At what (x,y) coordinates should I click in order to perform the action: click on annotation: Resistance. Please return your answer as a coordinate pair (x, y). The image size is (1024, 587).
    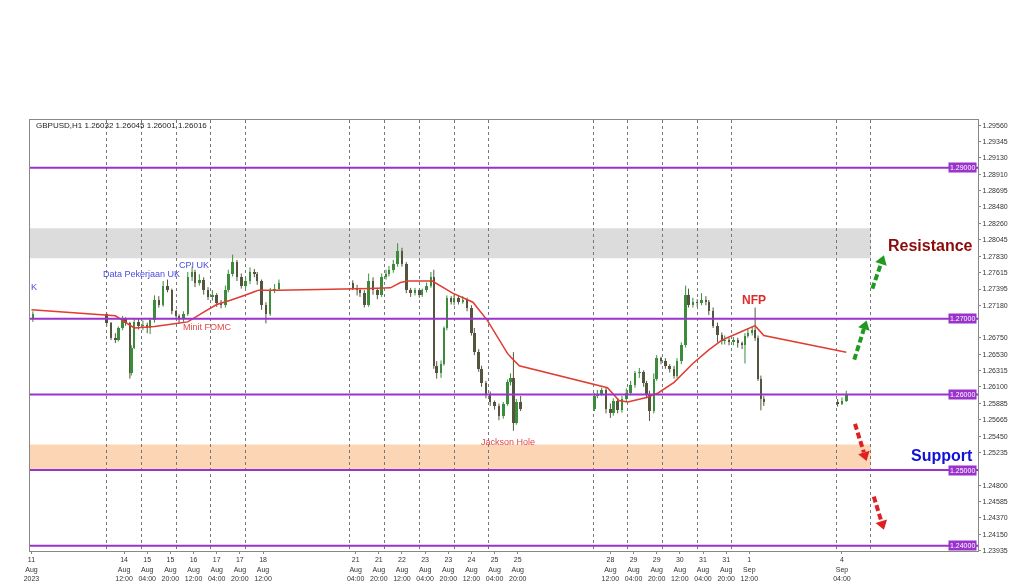
    Looking at the image, I should click on (930, 245).